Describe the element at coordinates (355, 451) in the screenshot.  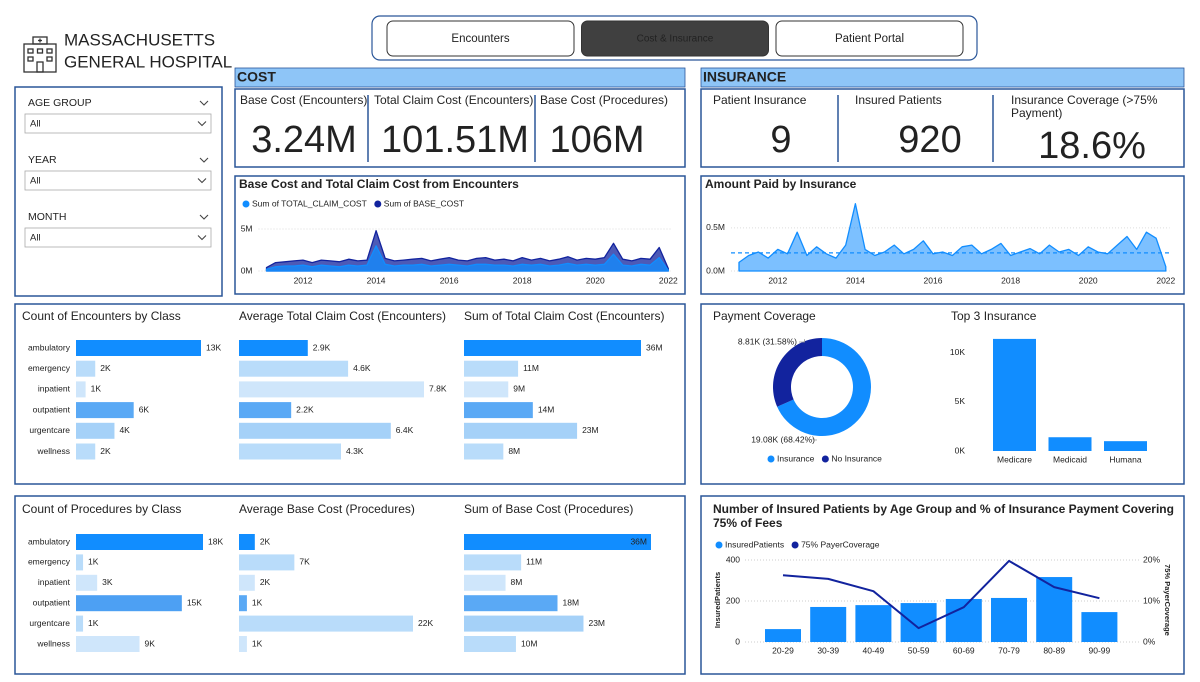
I see `data-label: 4.3K` at that location.